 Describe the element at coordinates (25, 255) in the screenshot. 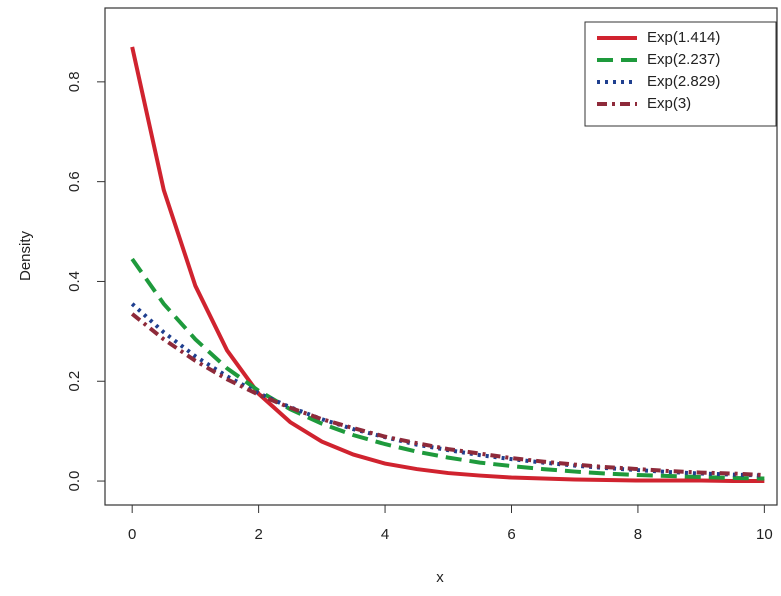

I see `y-axis-label: Density` at that location.